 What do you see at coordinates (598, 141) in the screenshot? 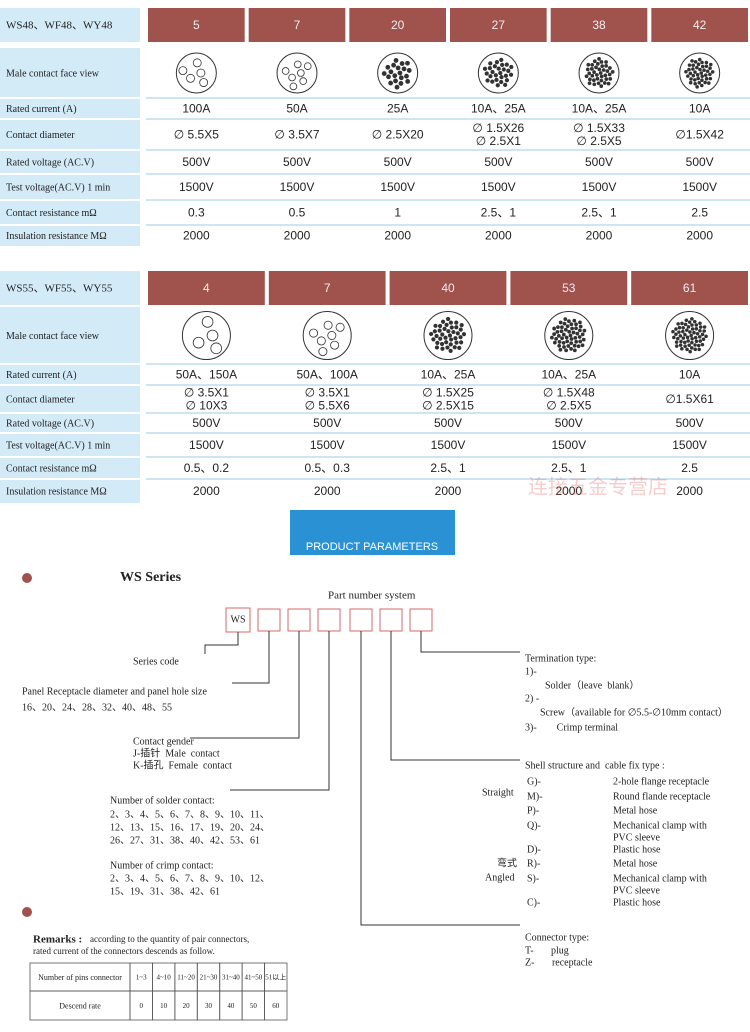
I see `cell-value: ∅ 2.5X5` at bounding box center [598, 141].